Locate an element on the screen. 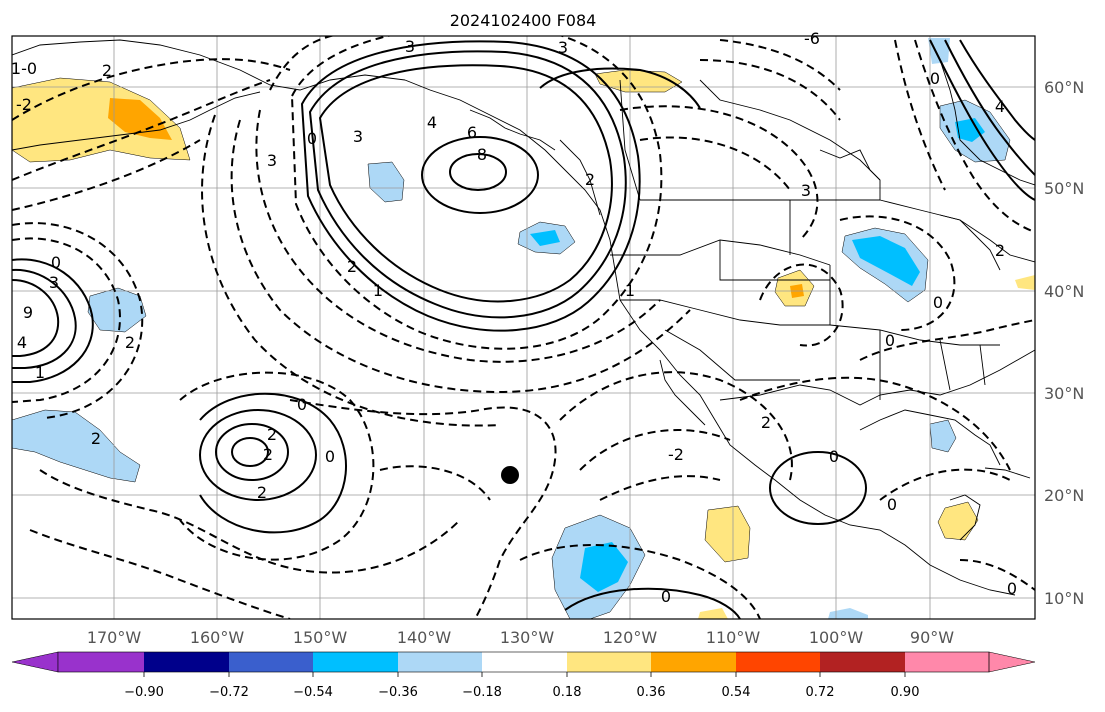  latitude-label: 40°N is located at coordinates (1064, 291).